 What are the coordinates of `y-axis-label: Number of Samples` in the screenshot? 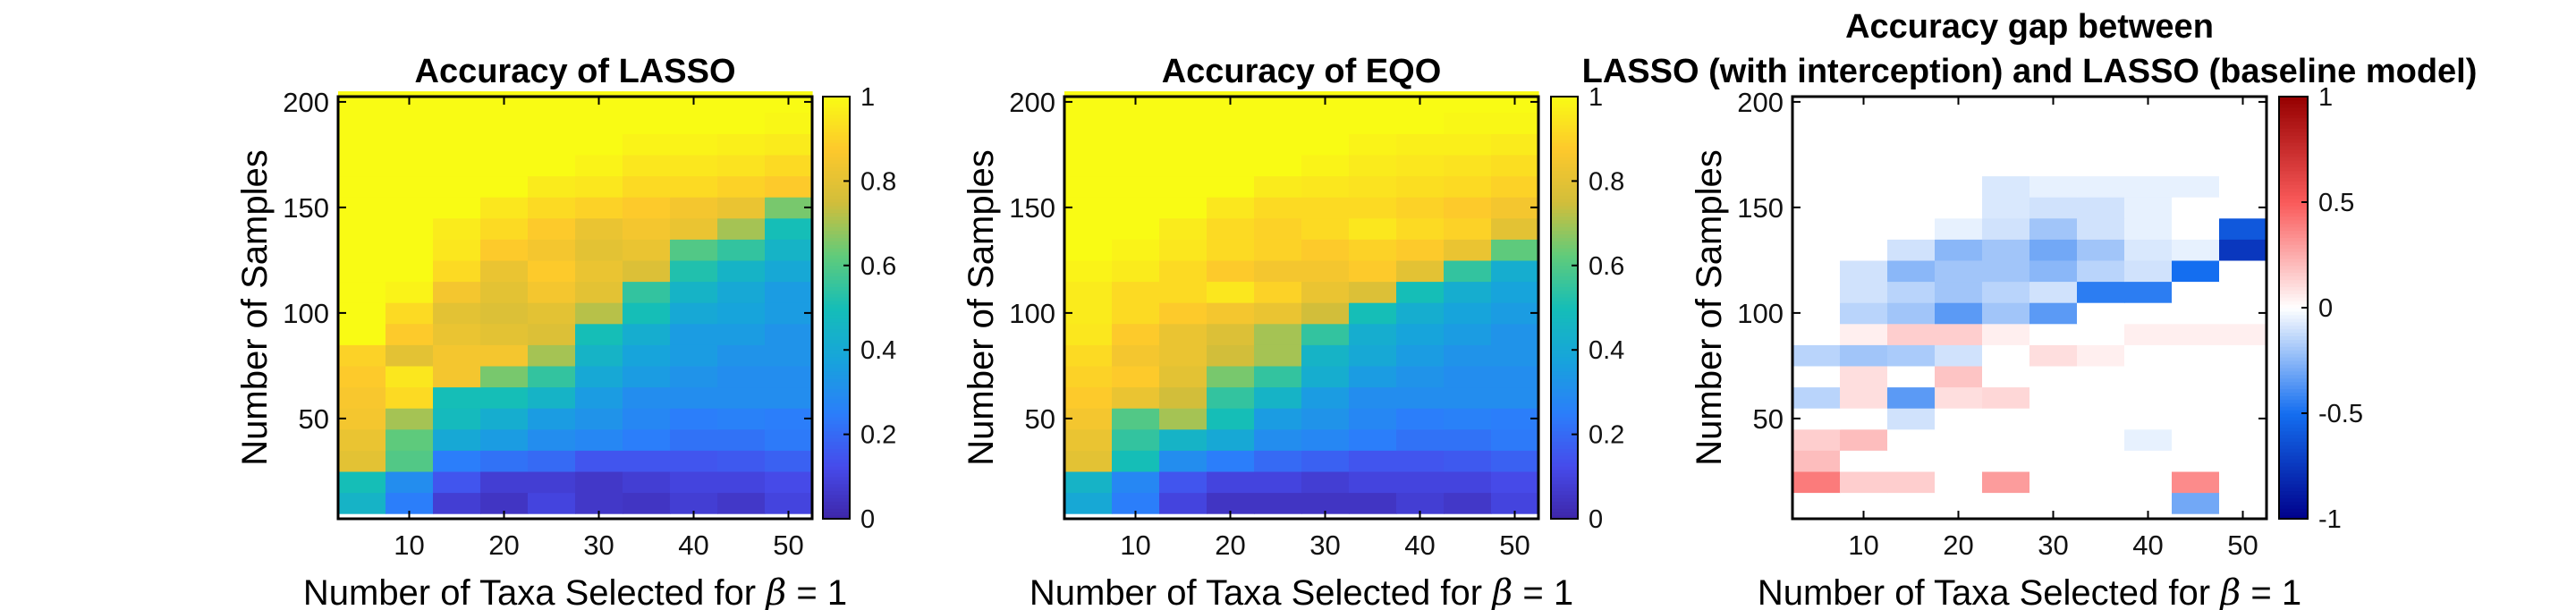 It's located at (981, 307).